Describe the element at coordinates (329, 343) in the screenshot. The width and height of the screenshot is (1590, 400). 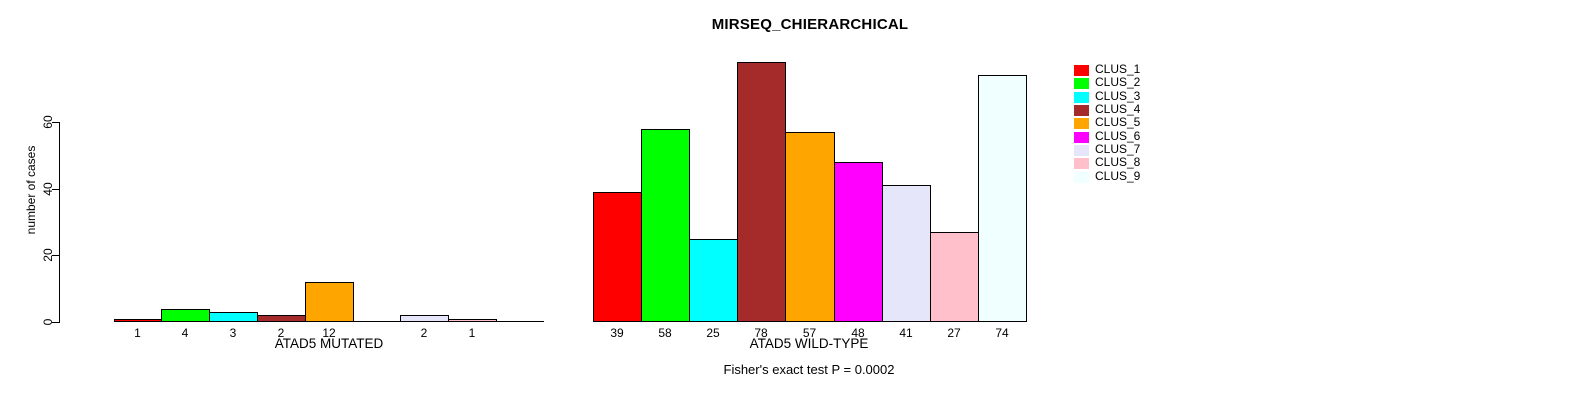
I see `x-axis-label-mutated: ATAD5 MUTATED` at that location.